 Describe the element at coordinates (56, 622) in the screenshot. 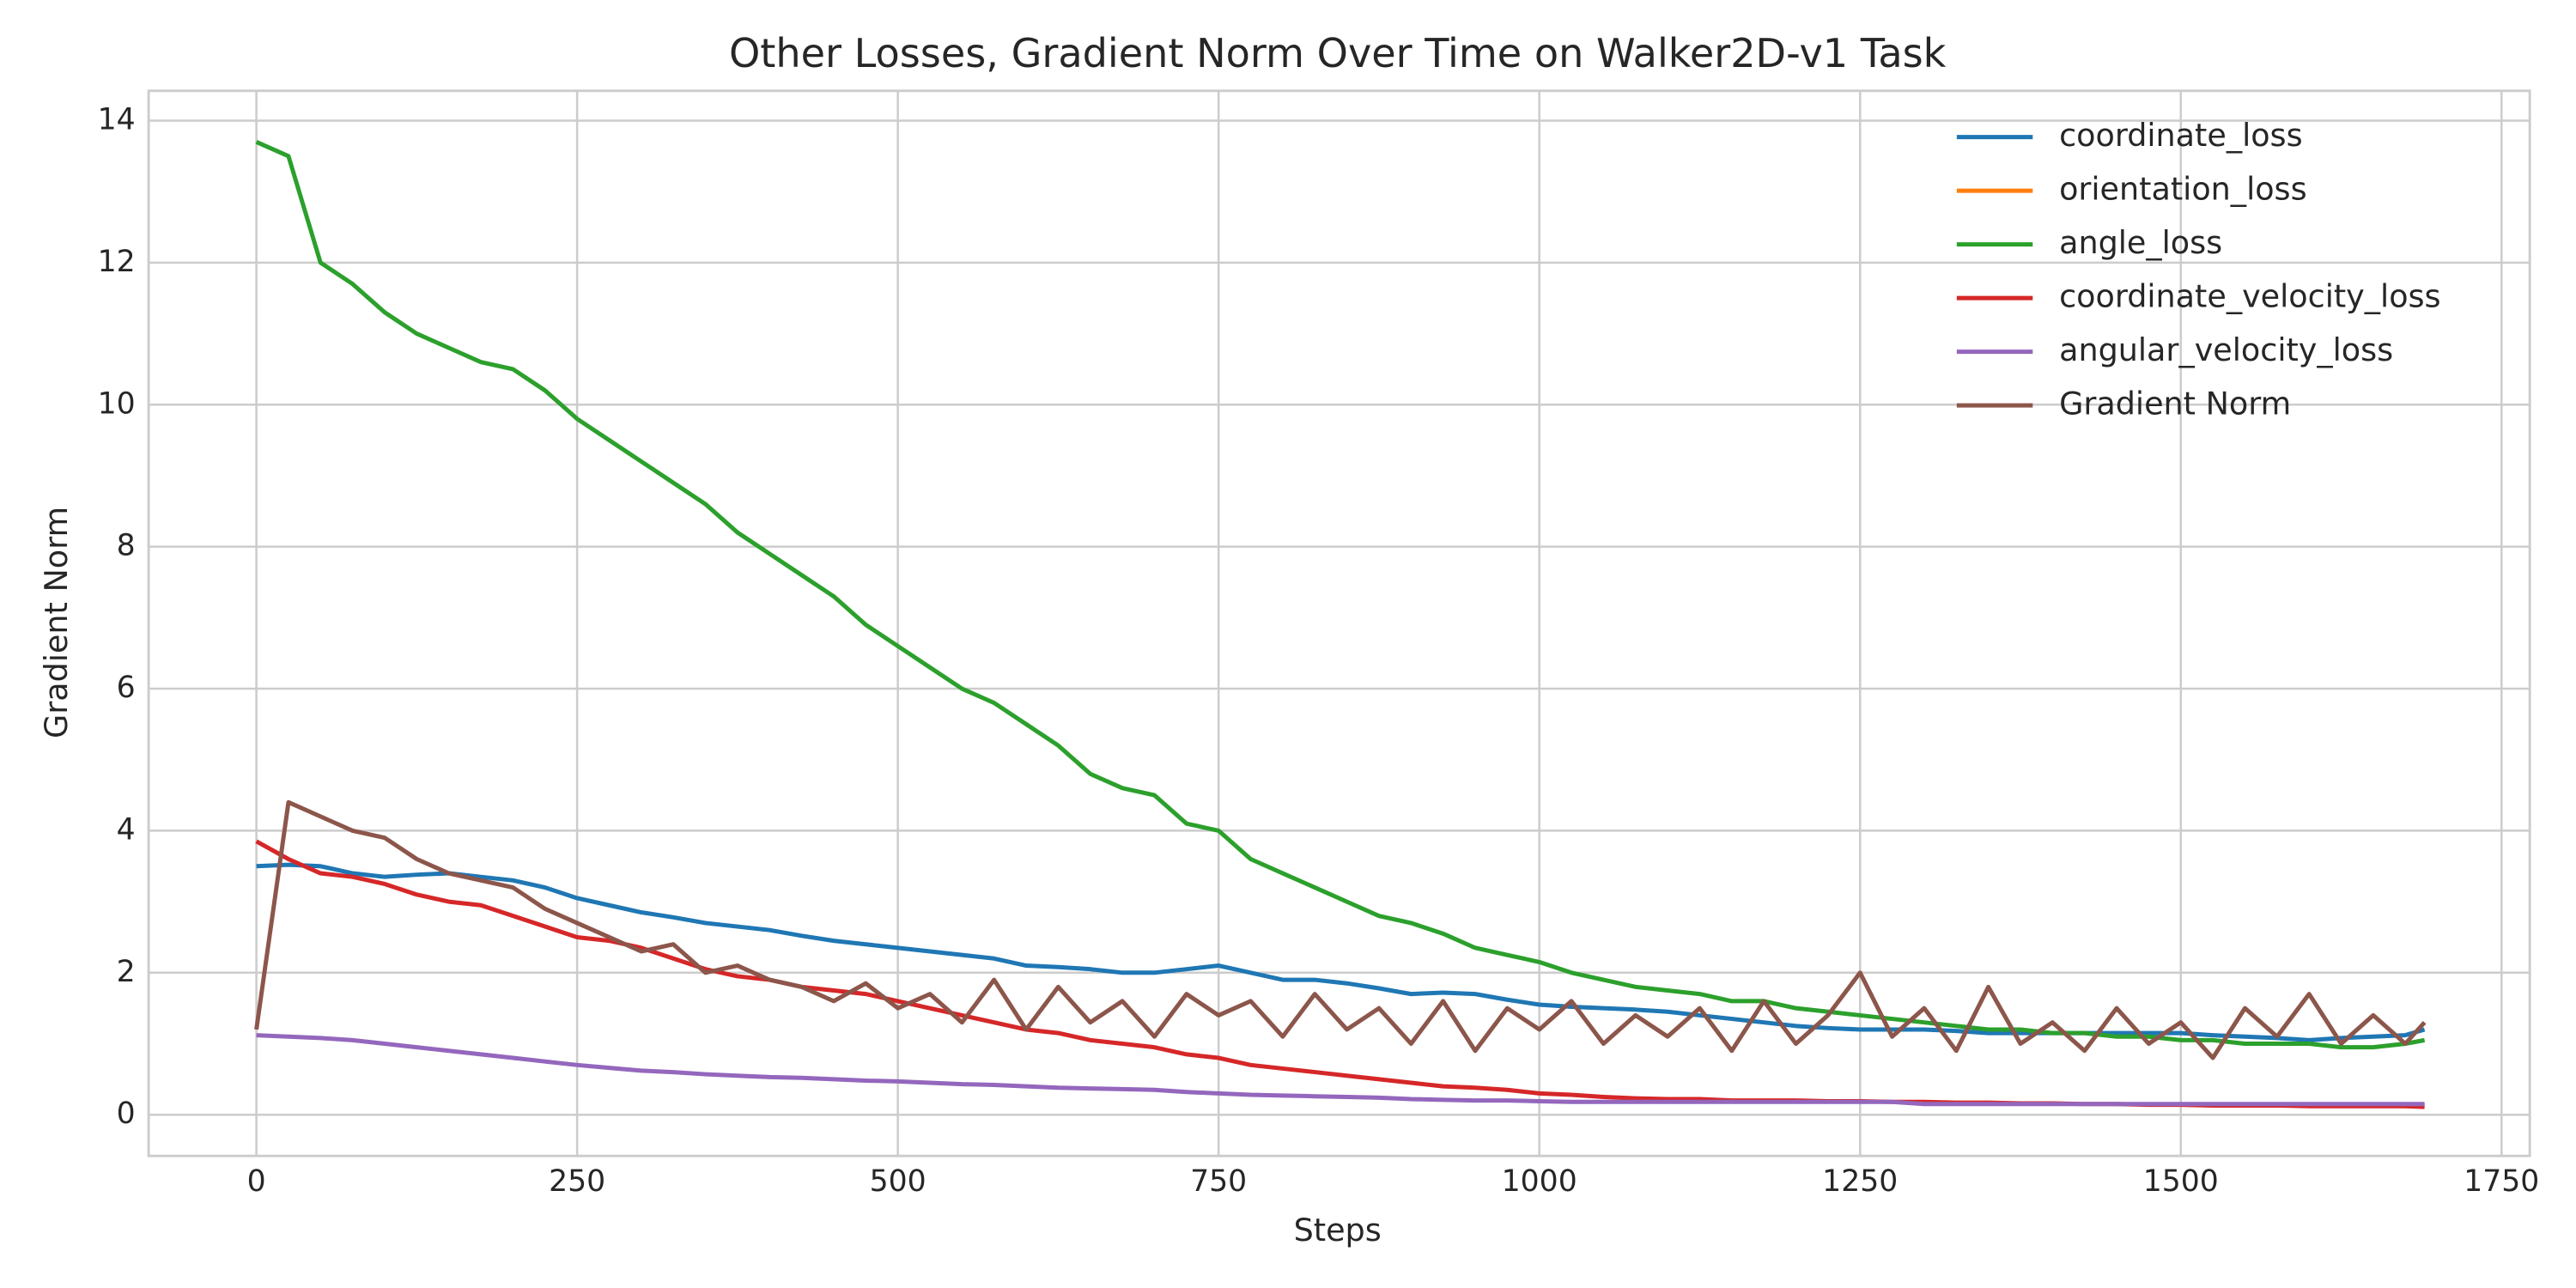

I see `y-axis-label: Gradient Norm` at that location.